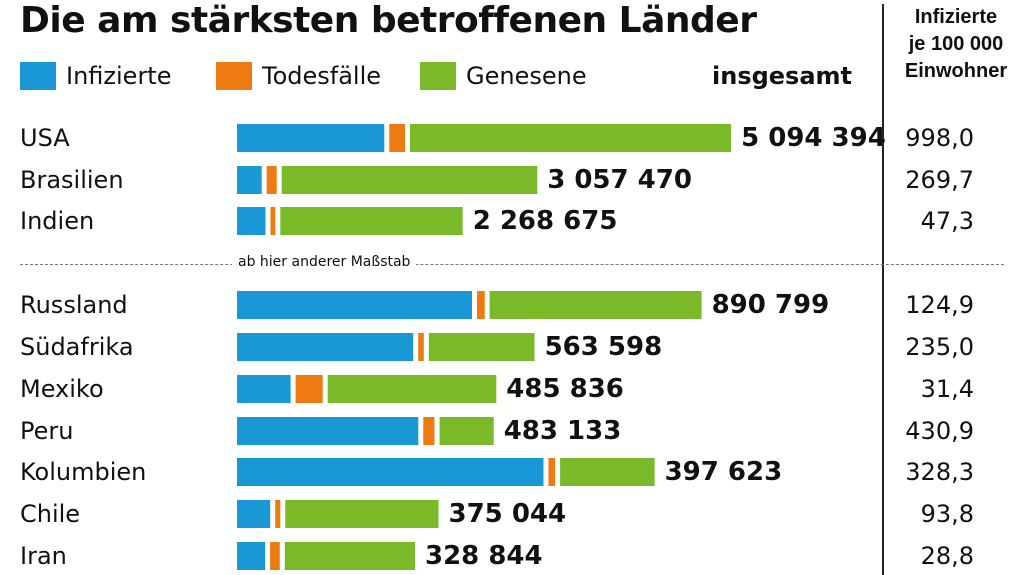 This screenshot has width=1024, height=575. I want to click on legend-label-recovered: Genesene, so click(526, 76).